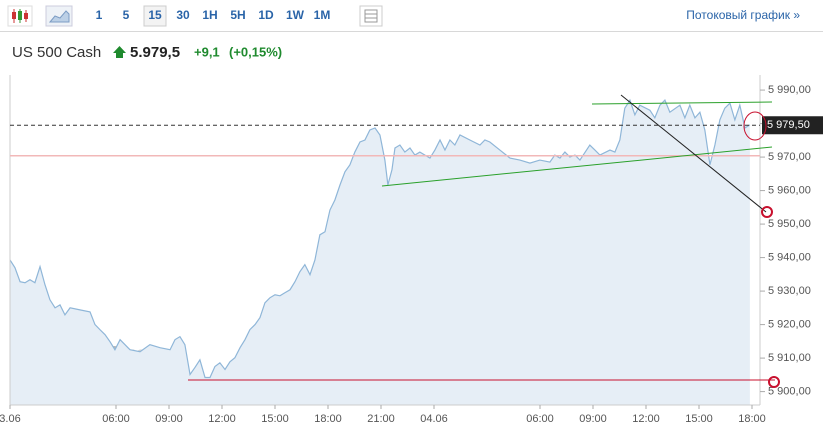  What do you see at coordinates (371, 16) in the screenshot?
I see `table-icon` at bounding box center [371, 16].